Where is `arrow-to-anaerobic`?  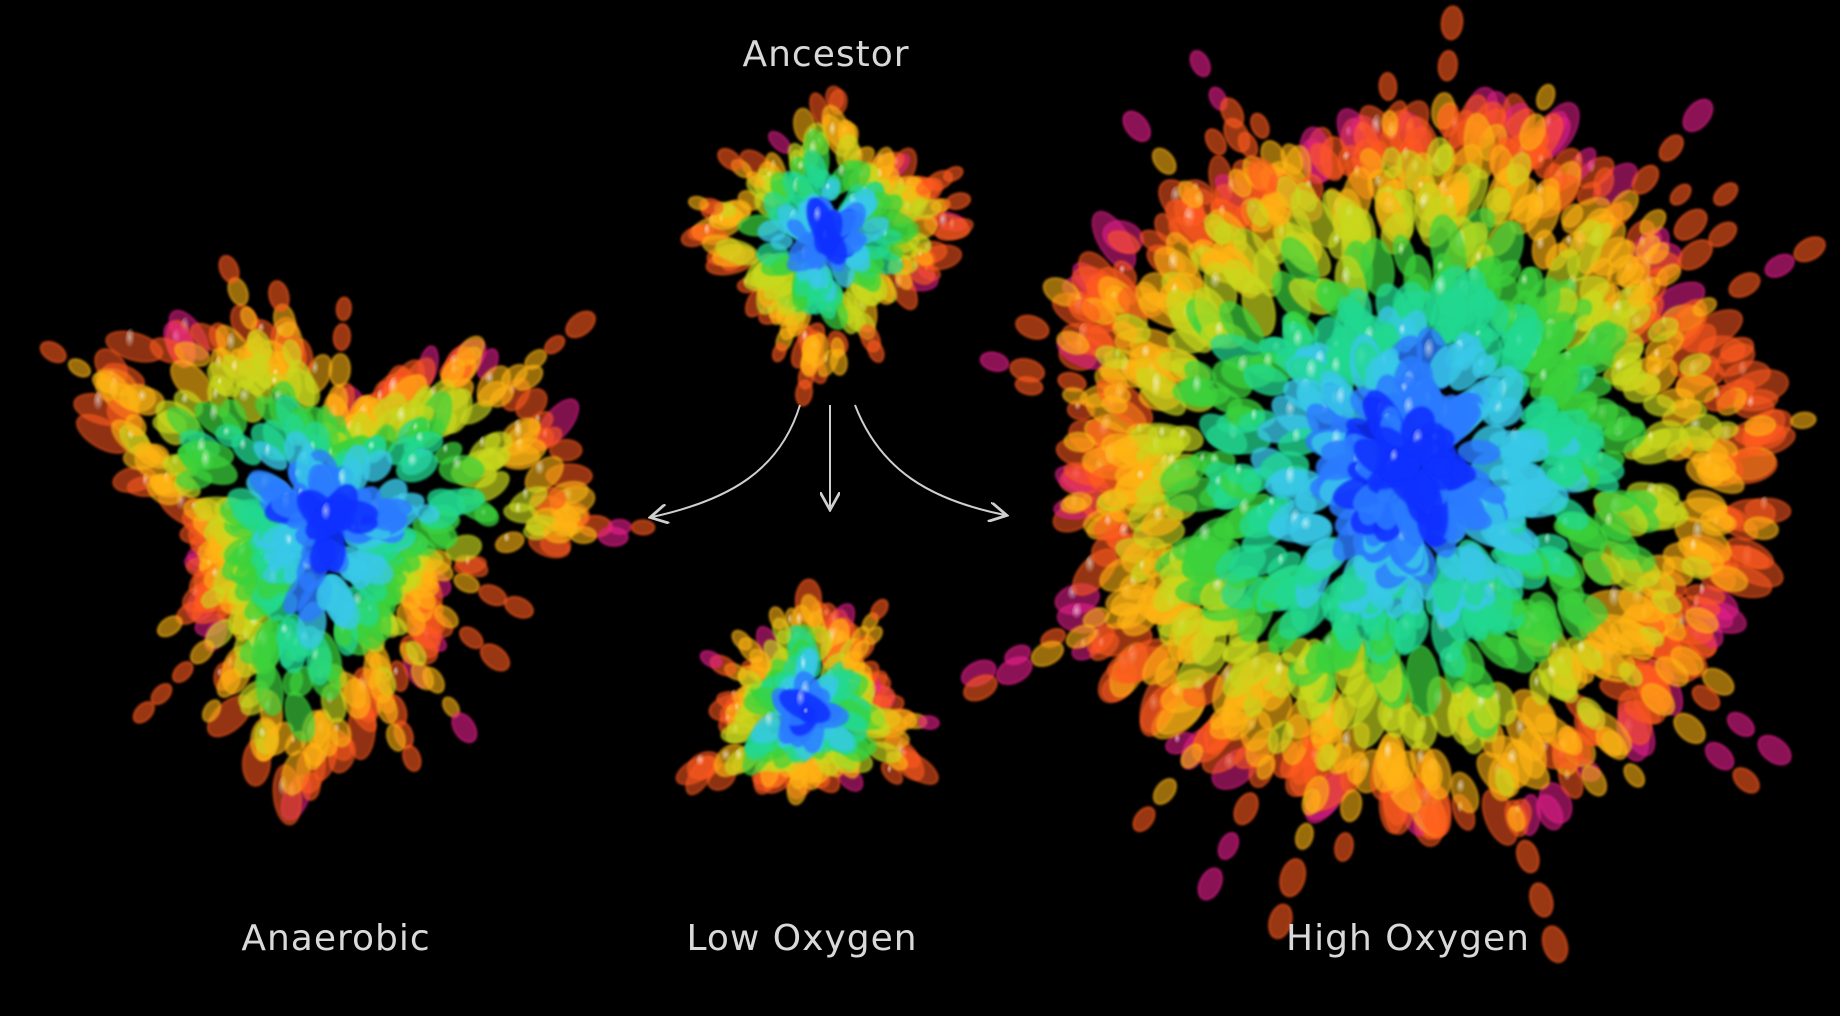
arrow-to-anaerobic is located at coordinates (726, 460).